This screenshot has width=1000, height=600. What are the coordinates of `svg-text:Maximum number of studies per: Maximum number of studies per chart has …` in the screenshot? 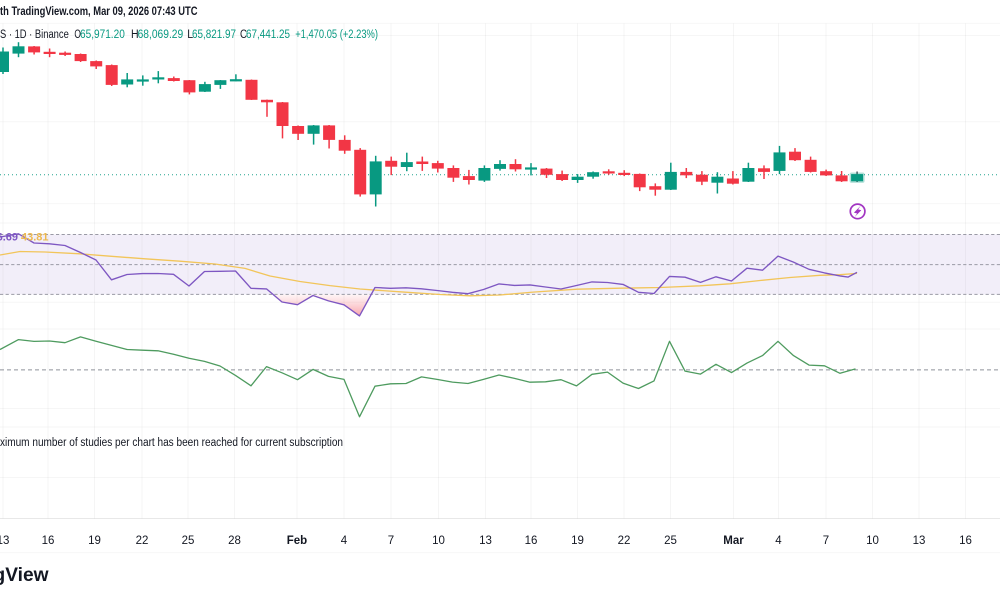 It's located at (171, 443).